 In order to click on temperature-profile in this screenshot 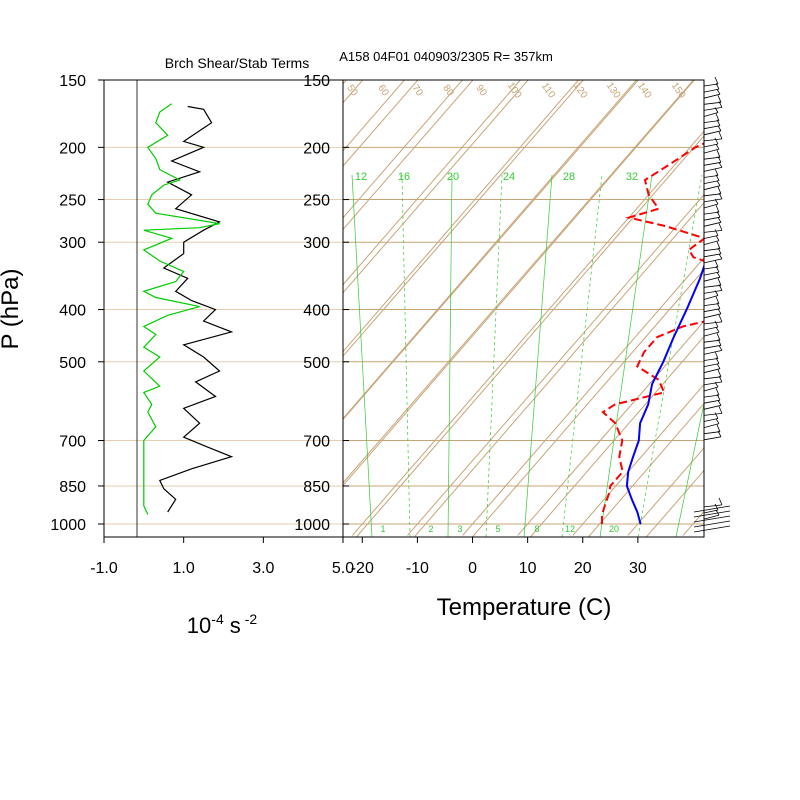, I will do `click(664, 394)`.